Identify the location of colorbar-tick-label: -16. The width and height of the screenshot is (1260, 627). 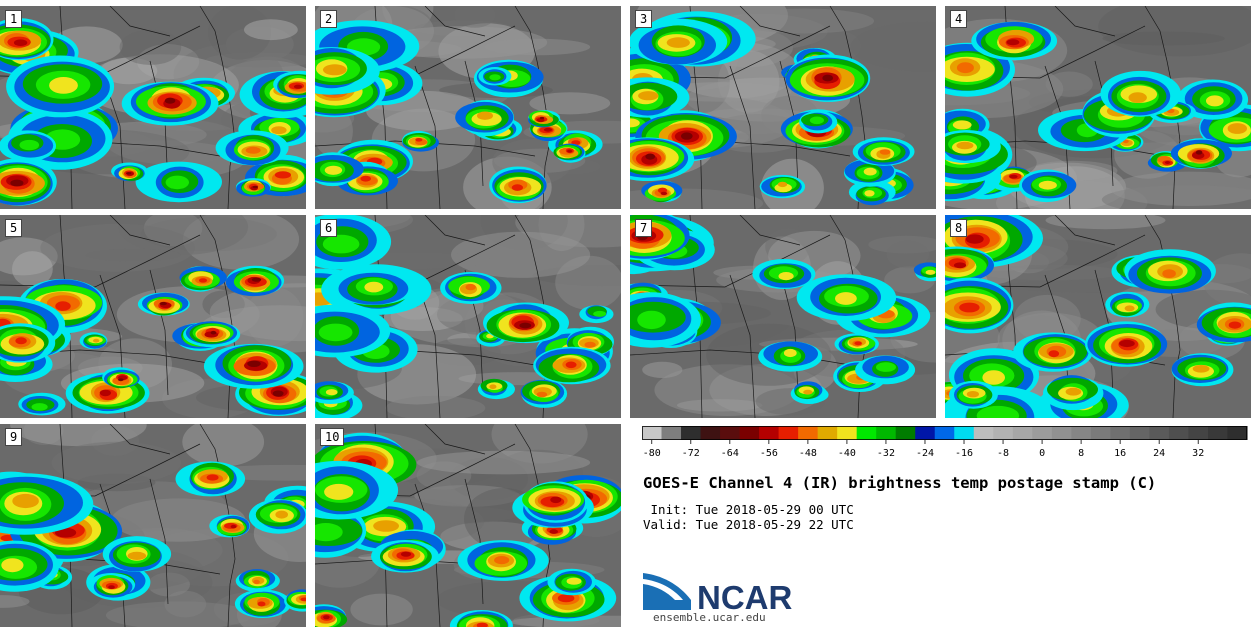
(964, 453).